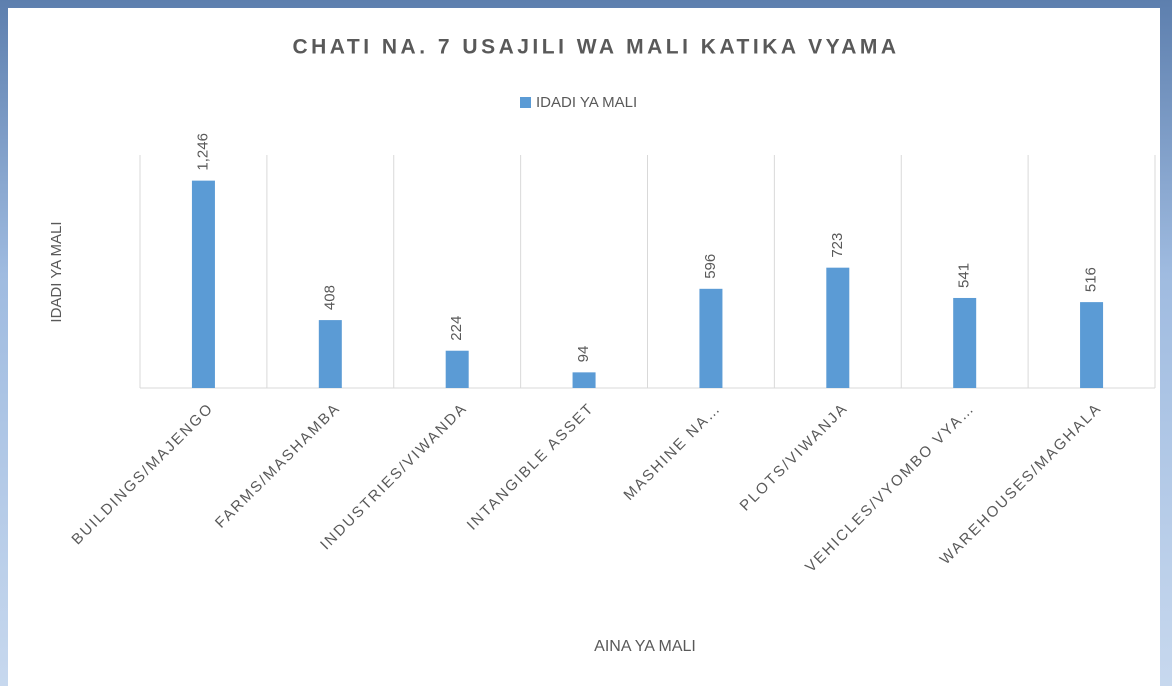 This screenshot has height=686, width=1172. What do you see at coordinates (586, 102) in the screenshot?
I see `legend-label: IDADI YA MALI` at bounding box center [586, 102].